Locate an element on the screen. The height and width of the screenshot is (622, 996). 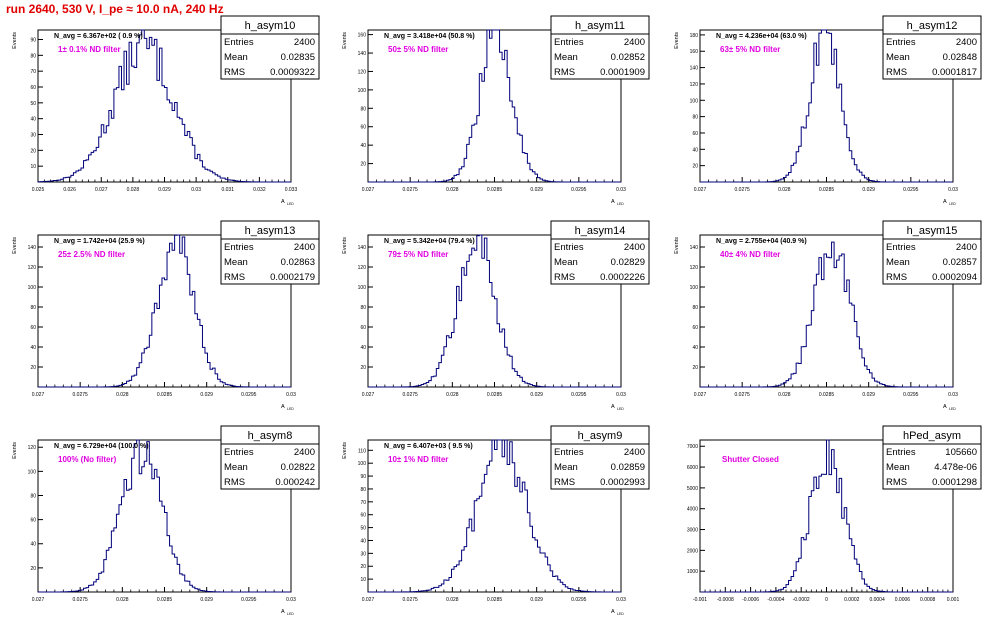
x-tick-label: 0.0006 is located at coordinates (903, 600).